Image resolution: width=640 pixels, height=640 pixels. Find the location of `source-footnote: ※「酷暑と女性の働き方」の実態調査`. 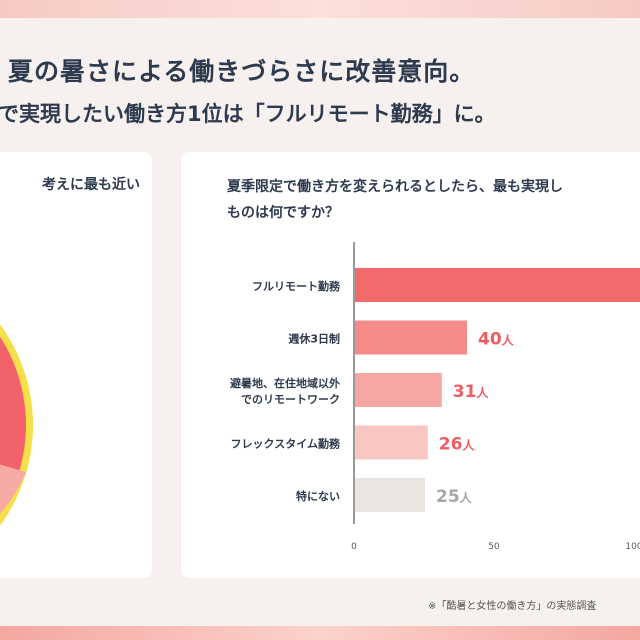

source-footnote: ※「酷暑と女性の働き方」の実態調査 is located at coordinates (512, 606).